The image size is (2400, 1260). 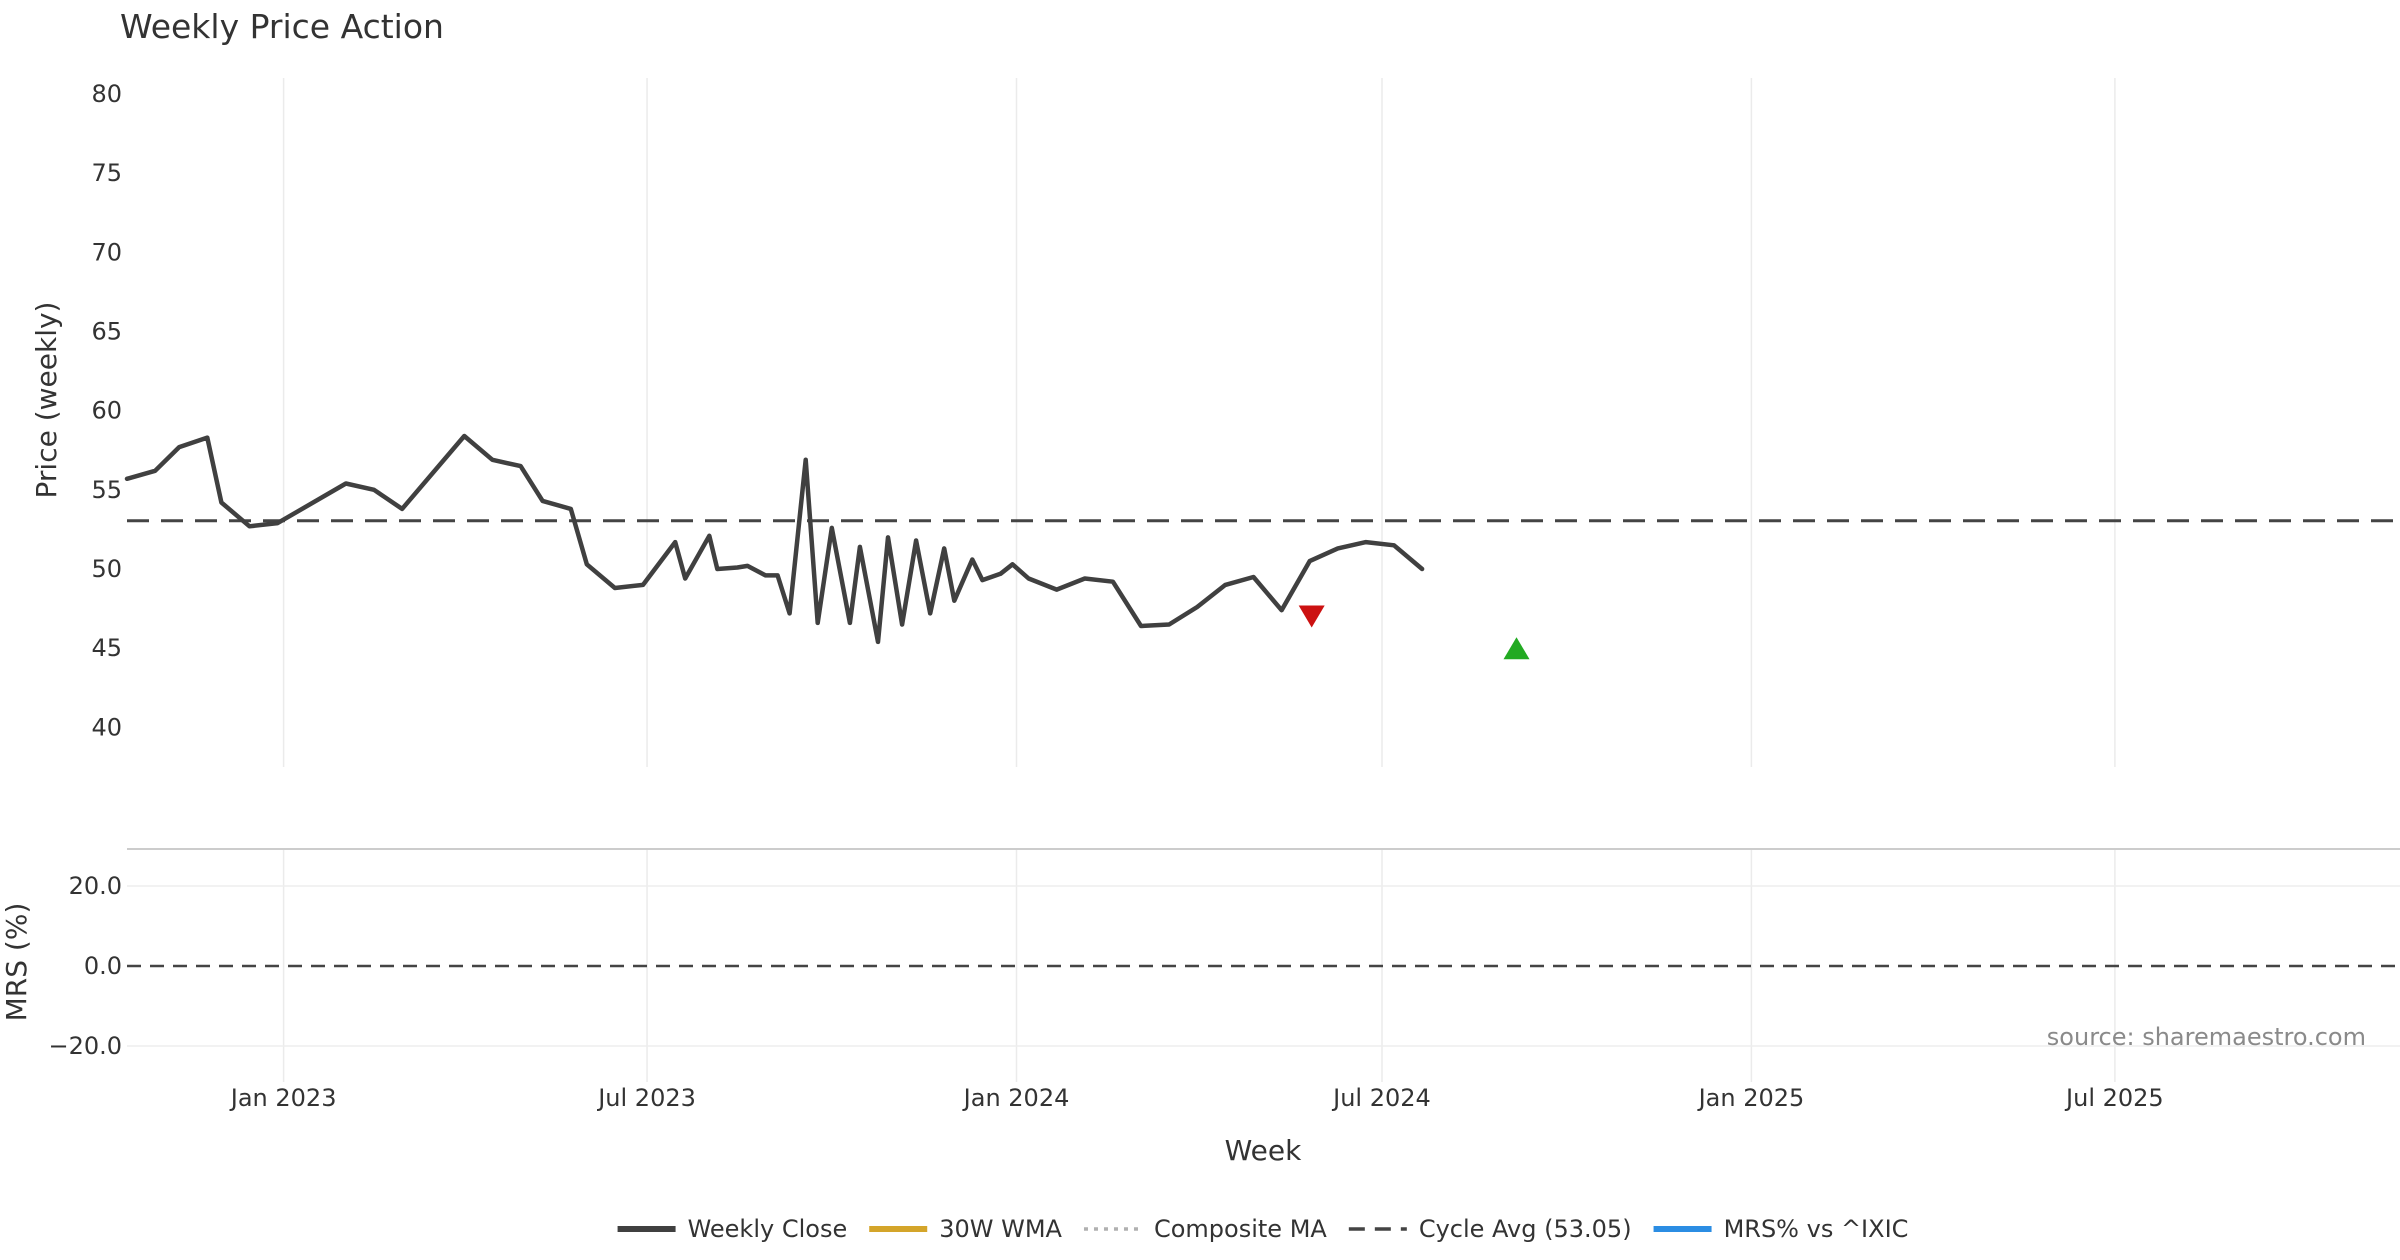 What do you see at coordinates (46, 400) in the screenshot?
I see `price-y-label: Price (weekly)` at bounding box center [46, 400].